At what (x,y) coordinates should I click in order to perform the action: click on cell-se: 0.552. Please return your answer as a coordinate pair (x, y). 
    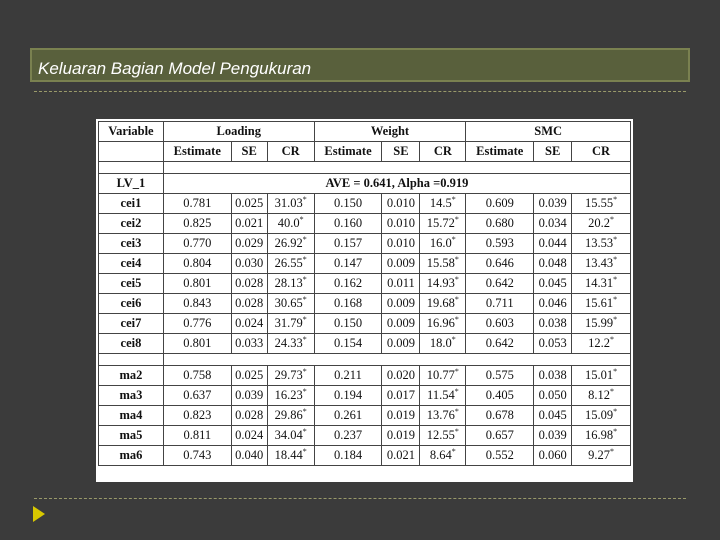
    Looking at the image, I should click on (500, 455).